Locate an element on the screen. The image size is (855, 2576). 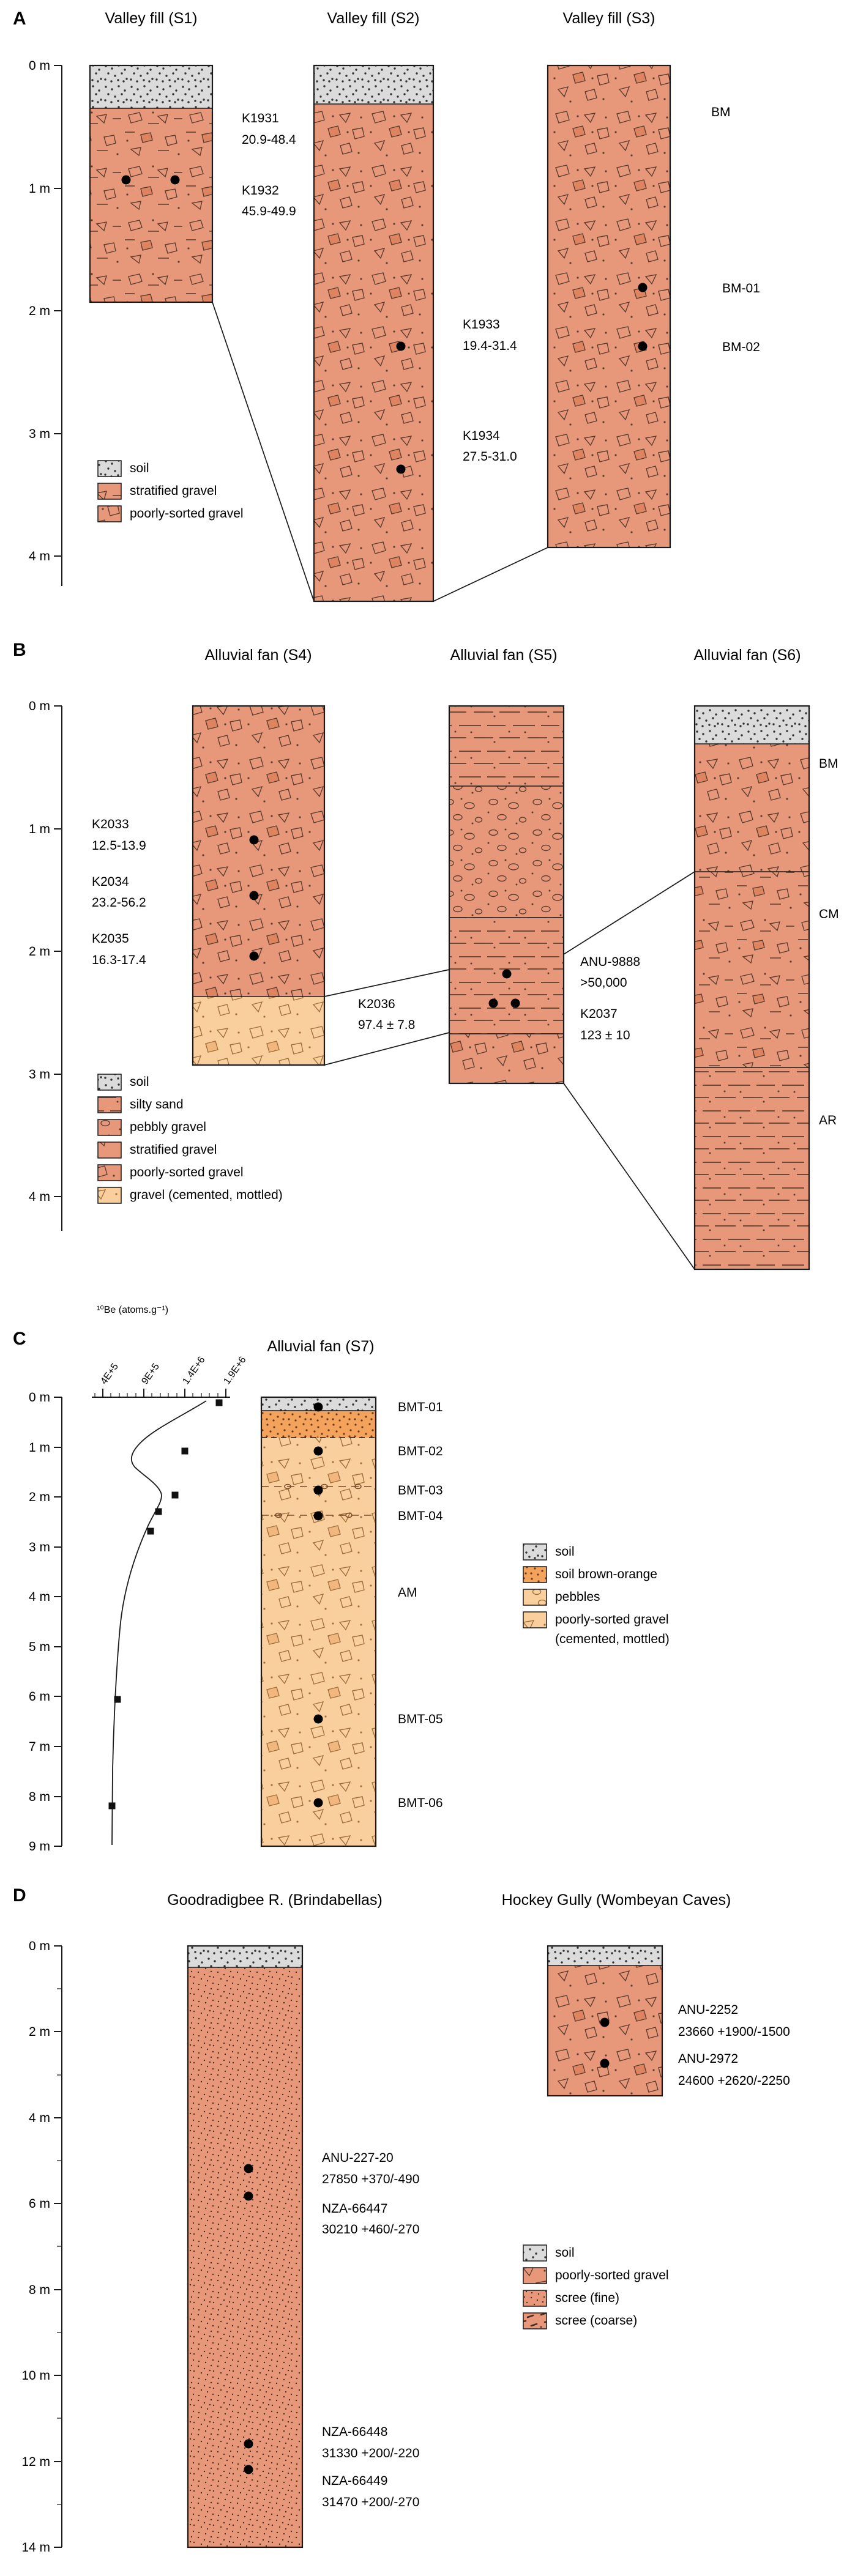
depth-tick: 9 m is located at coordinates (39, 1846).